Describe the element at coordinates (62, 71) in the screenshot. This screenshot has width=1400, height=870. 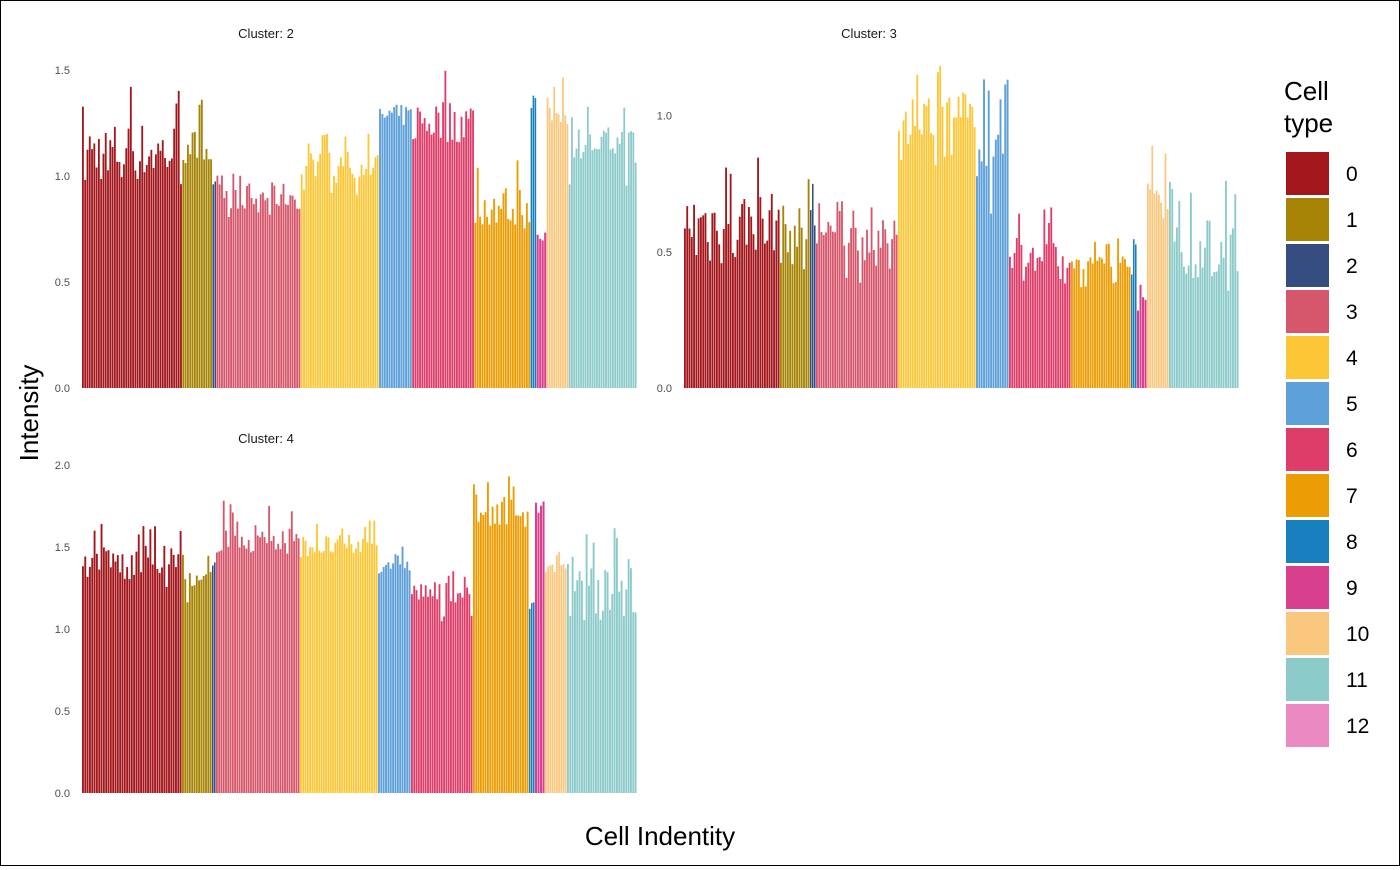
I see `y-tick-label: 1.5` at that location.